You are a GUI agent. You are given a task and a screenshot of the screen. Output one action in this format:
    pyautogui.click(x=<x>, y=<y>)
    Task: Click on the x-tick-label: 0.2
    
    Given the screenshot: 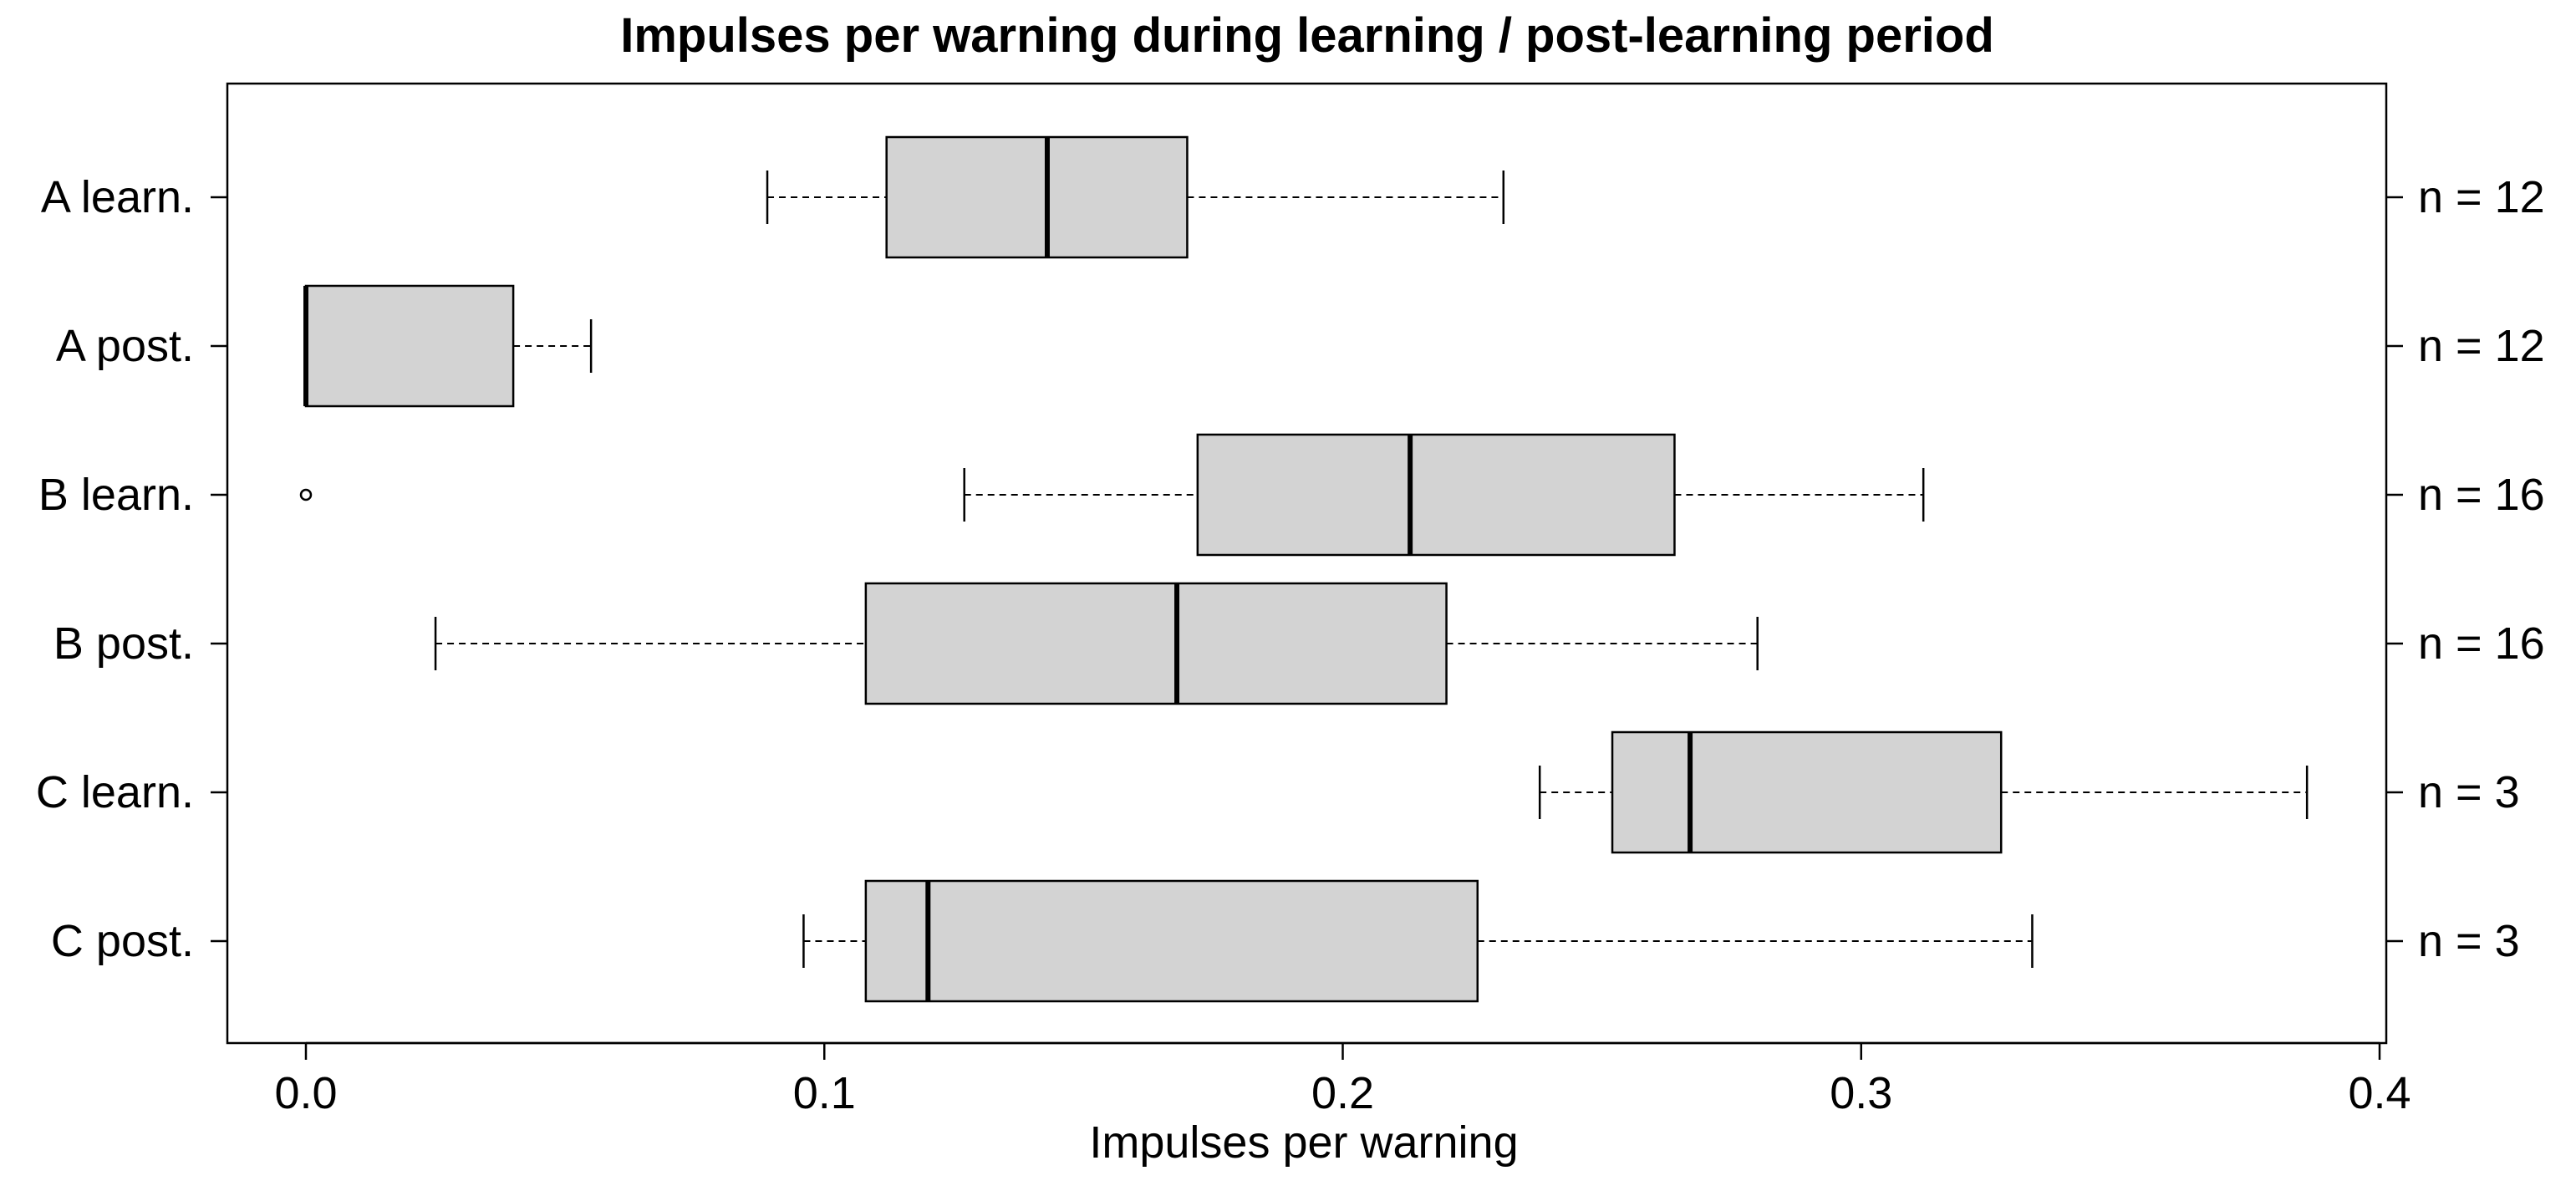 What is the action you would take?
    pyautogui.click(x=1342, y=1093)
    